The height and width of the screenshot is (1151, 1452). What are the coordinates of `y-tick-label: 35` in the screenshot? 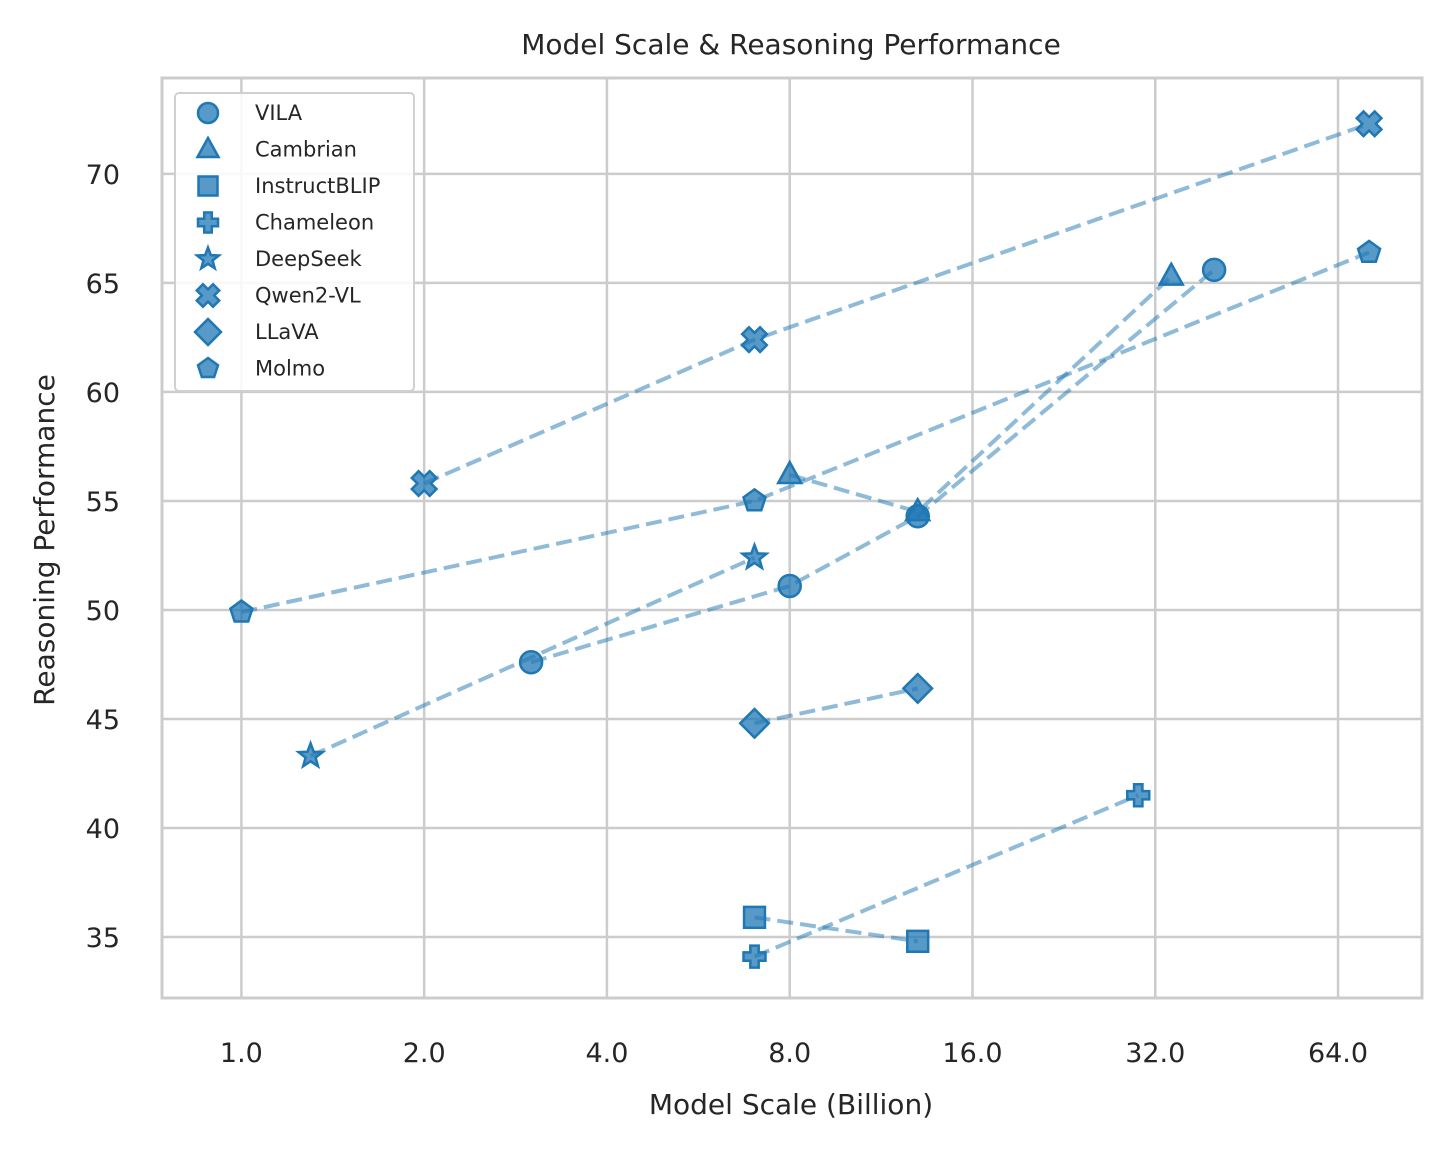 It's located at (103, 938).